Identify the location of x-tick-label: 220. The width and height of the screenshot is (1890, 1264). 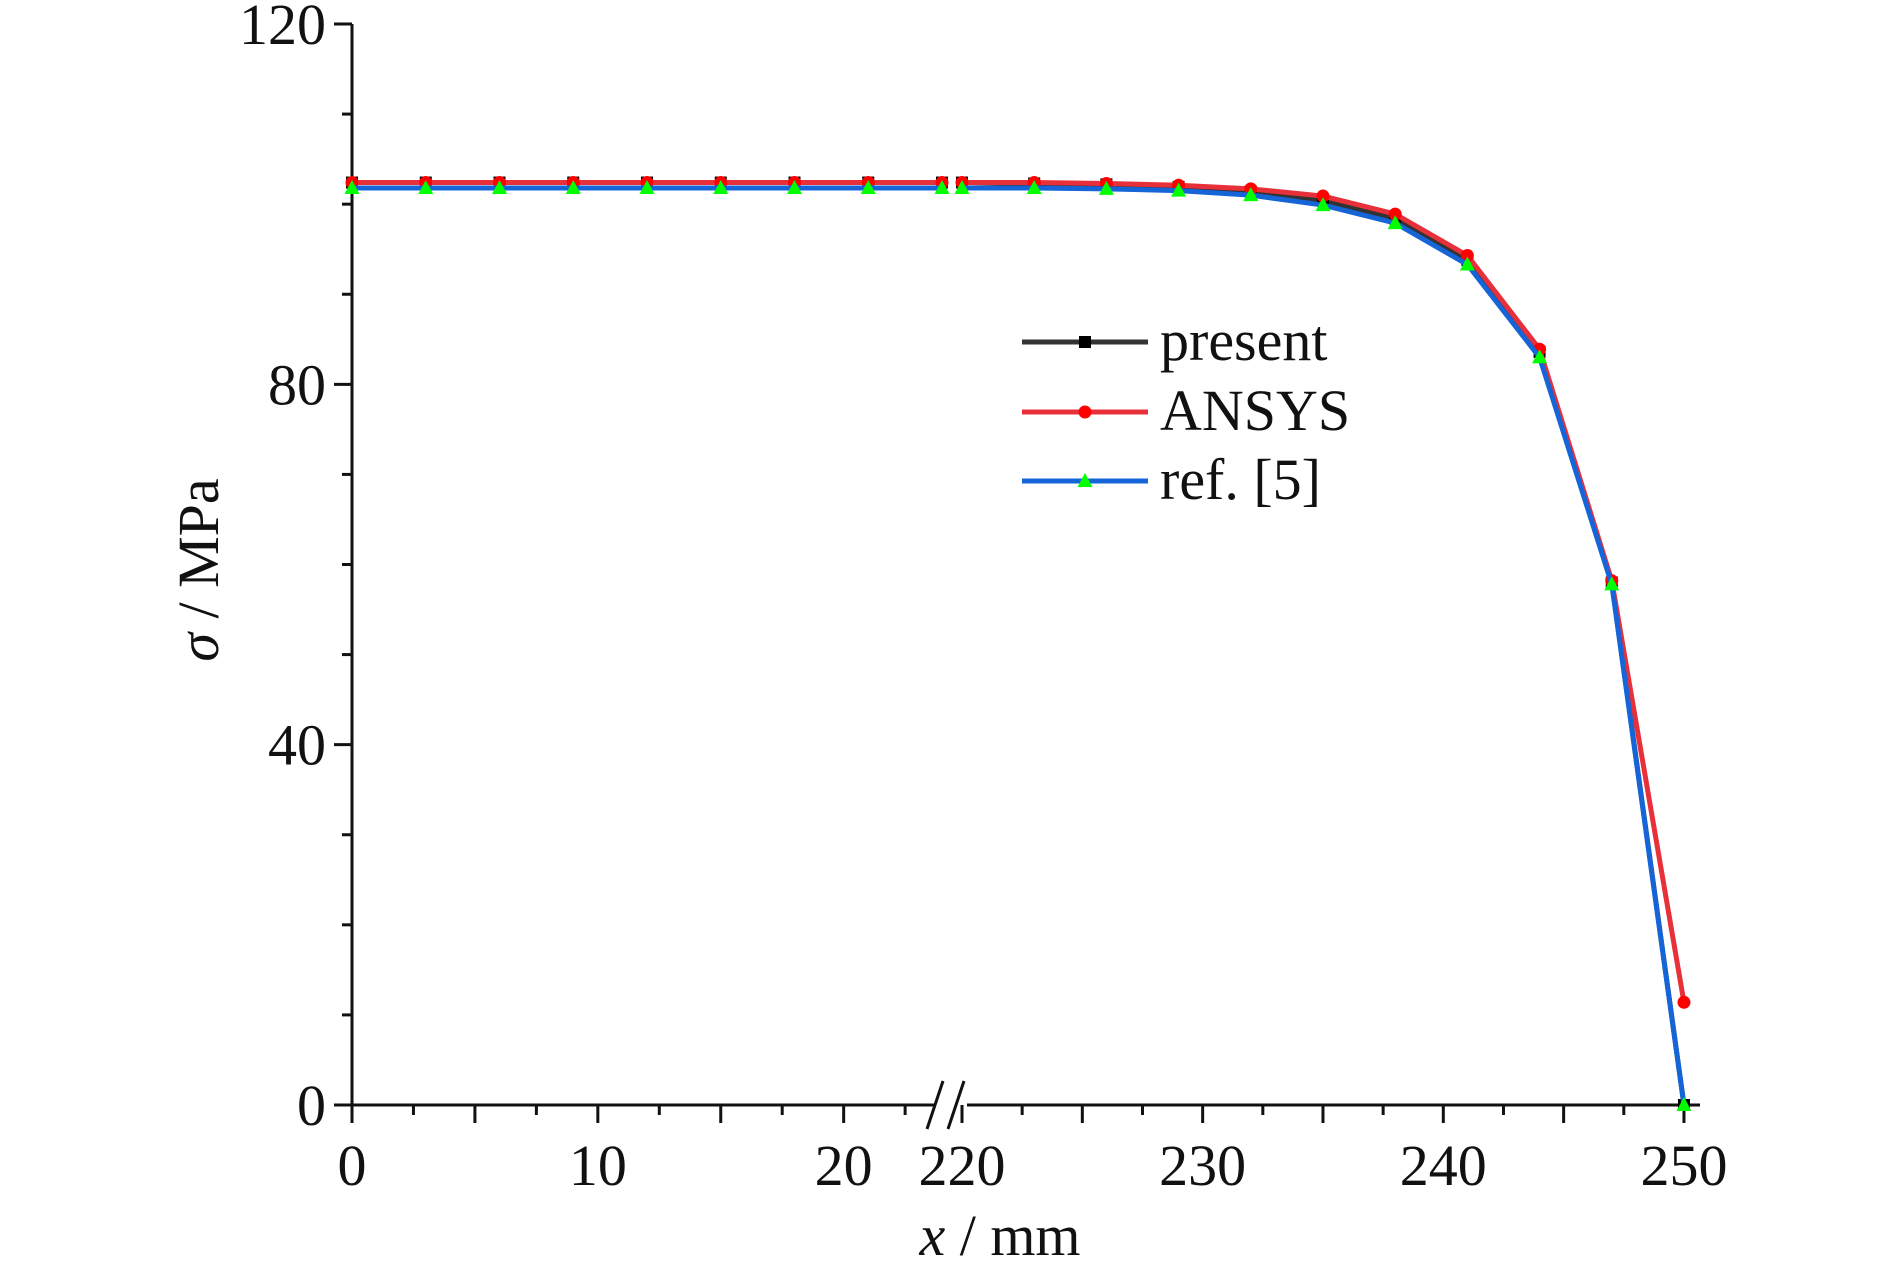
(962, 1165).